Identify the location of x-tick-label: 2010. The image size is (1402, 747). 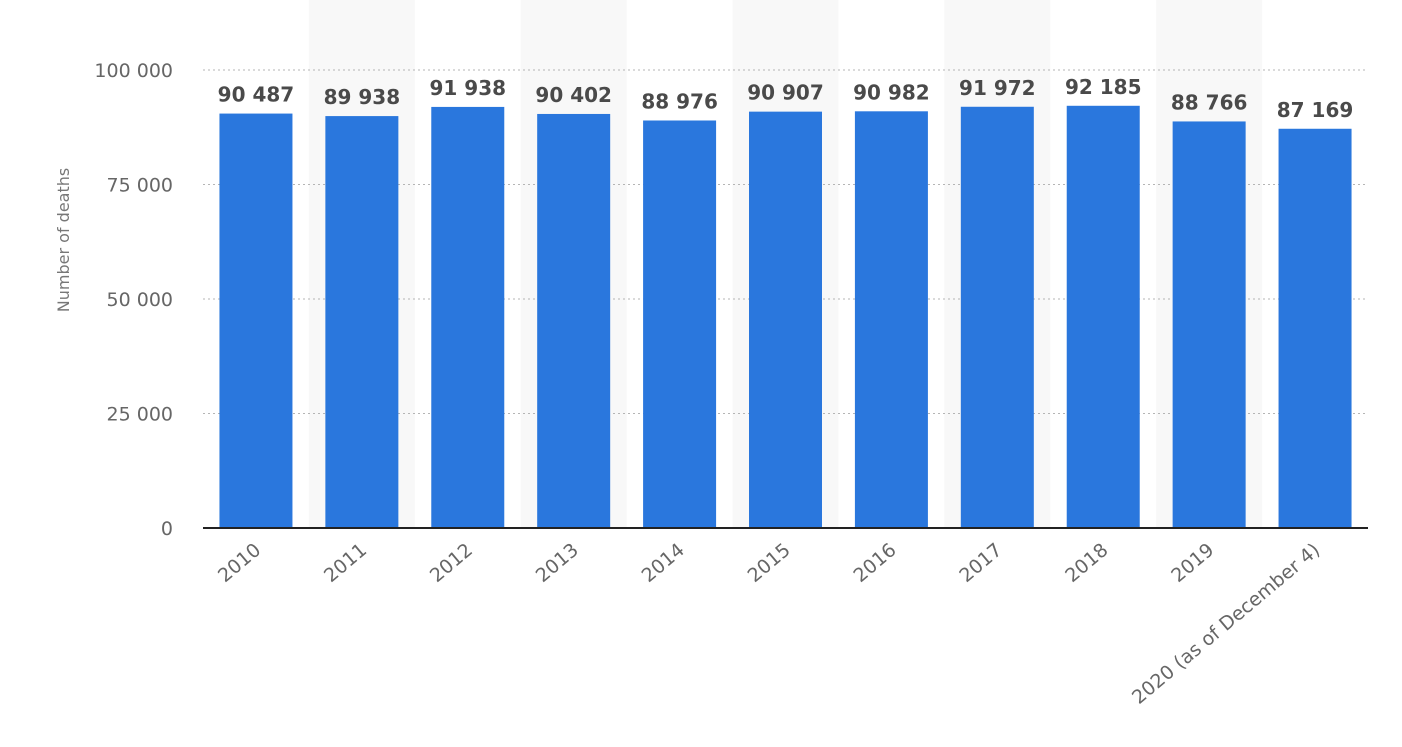
(239, 563).